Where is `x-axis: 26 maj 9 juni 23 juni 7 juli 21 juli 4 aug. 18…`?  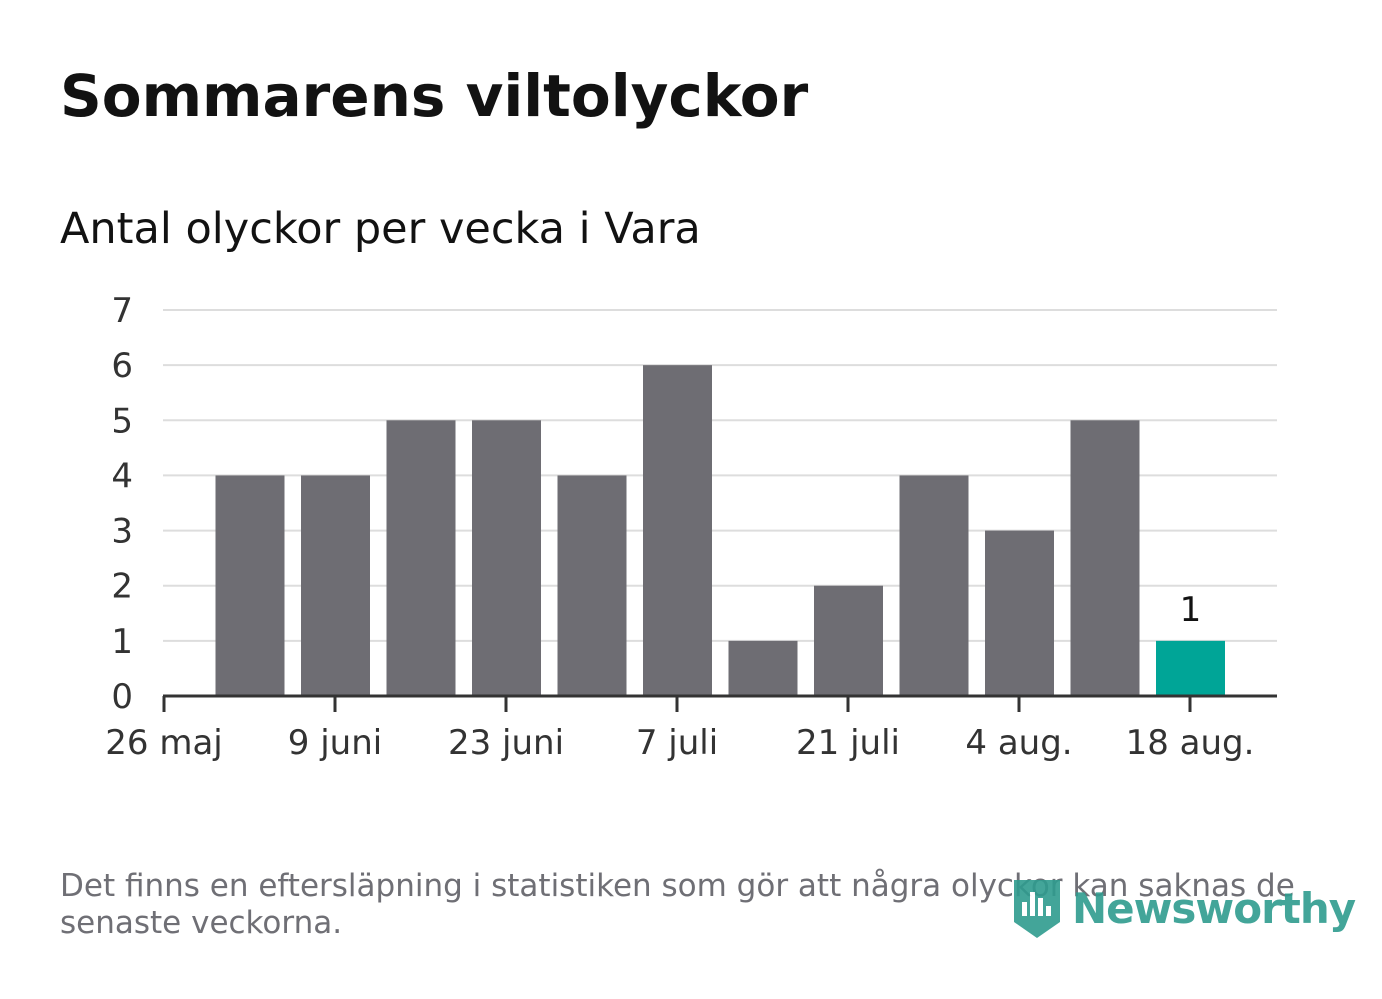 x-axis: 26 maj 9 juni 23 juni 7 juli 21 juli 4 aug. 18… is located at coordinates (691, 728).